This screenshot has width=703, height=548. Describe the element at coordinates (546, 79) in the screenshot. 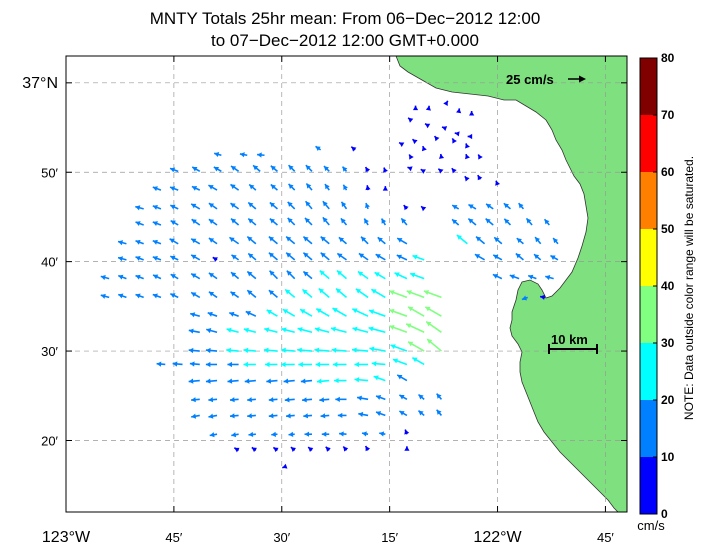

I see `scale-vector-legend: 25 cm/s` at that location.